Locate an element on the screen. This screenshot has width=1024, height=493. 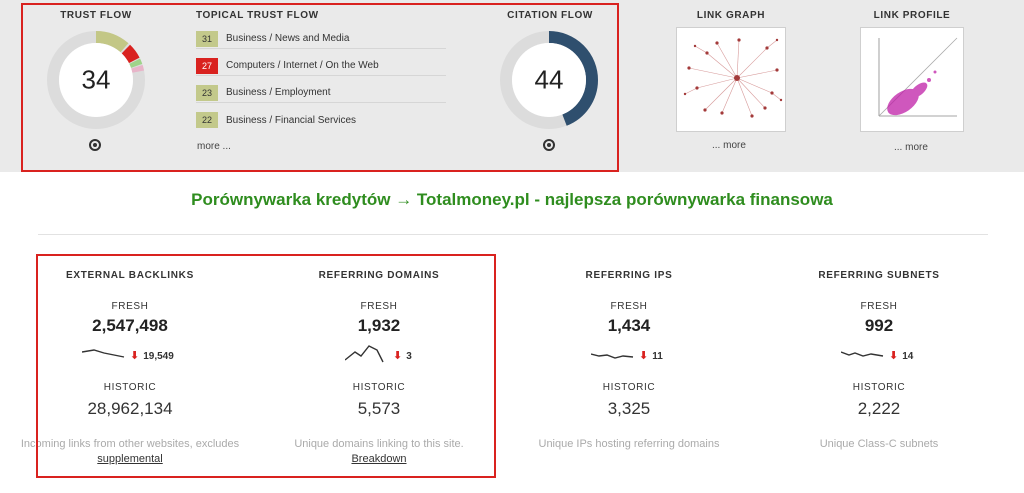
delta-value: ⬇ 14 is located at coordinates (901, 356).